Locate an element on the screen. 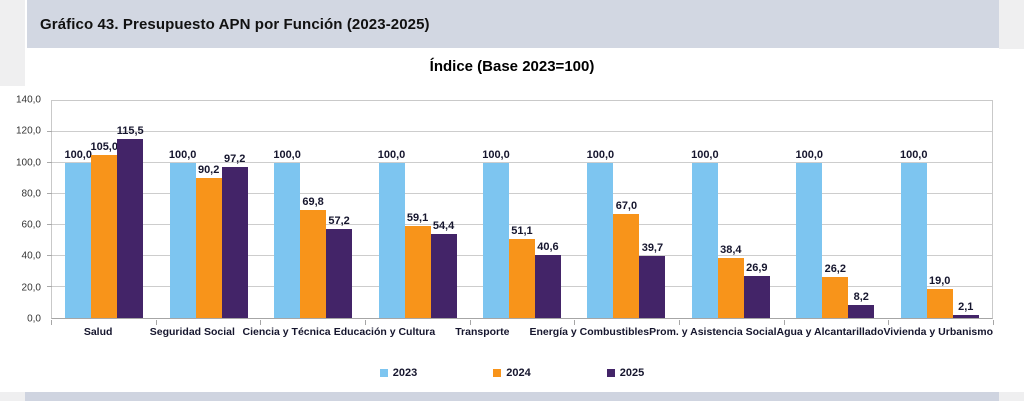 This screenshot has width=1024, height=401. bar-group: 100,0 67,0 39,7 is located at coordinates (626, 209).